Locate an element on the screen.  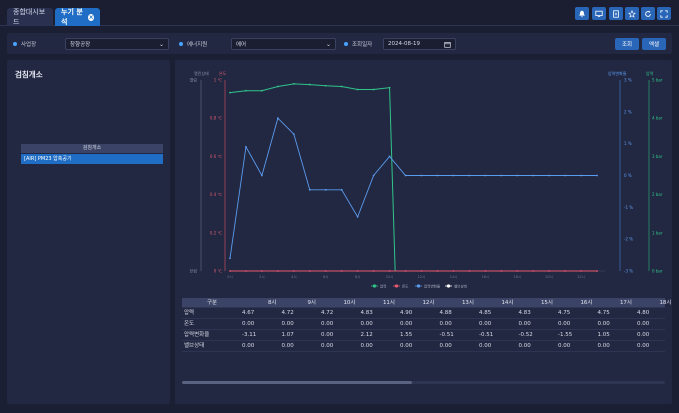
table-cell: 4.88 is located at coordinates (445, 313).